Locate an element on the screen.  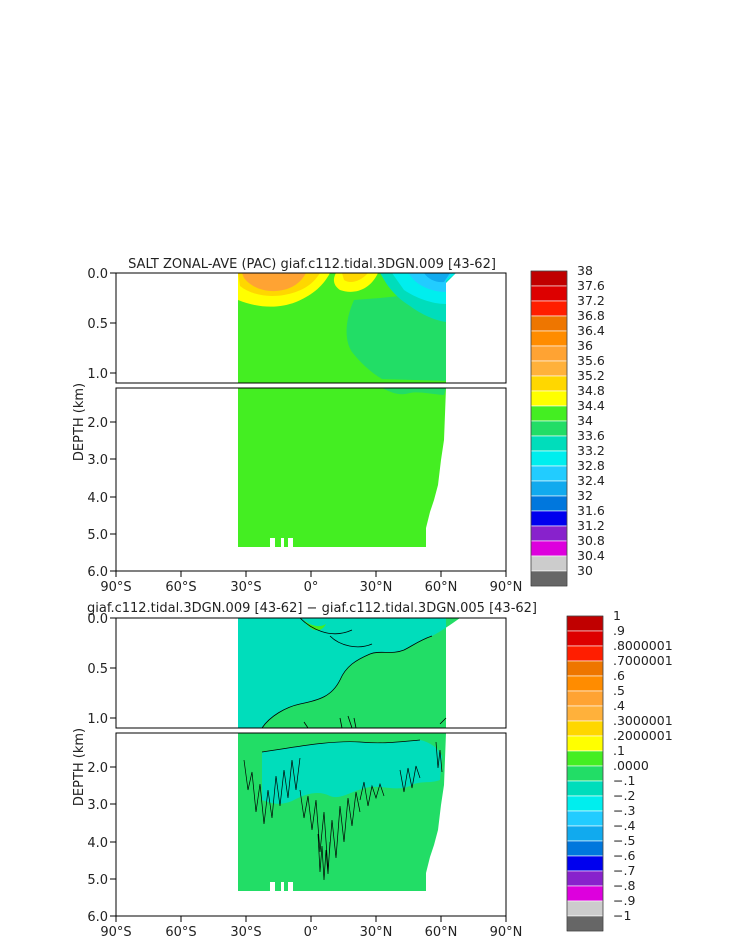
colorbar-label: −.4 is located at coordinates (624, 825).